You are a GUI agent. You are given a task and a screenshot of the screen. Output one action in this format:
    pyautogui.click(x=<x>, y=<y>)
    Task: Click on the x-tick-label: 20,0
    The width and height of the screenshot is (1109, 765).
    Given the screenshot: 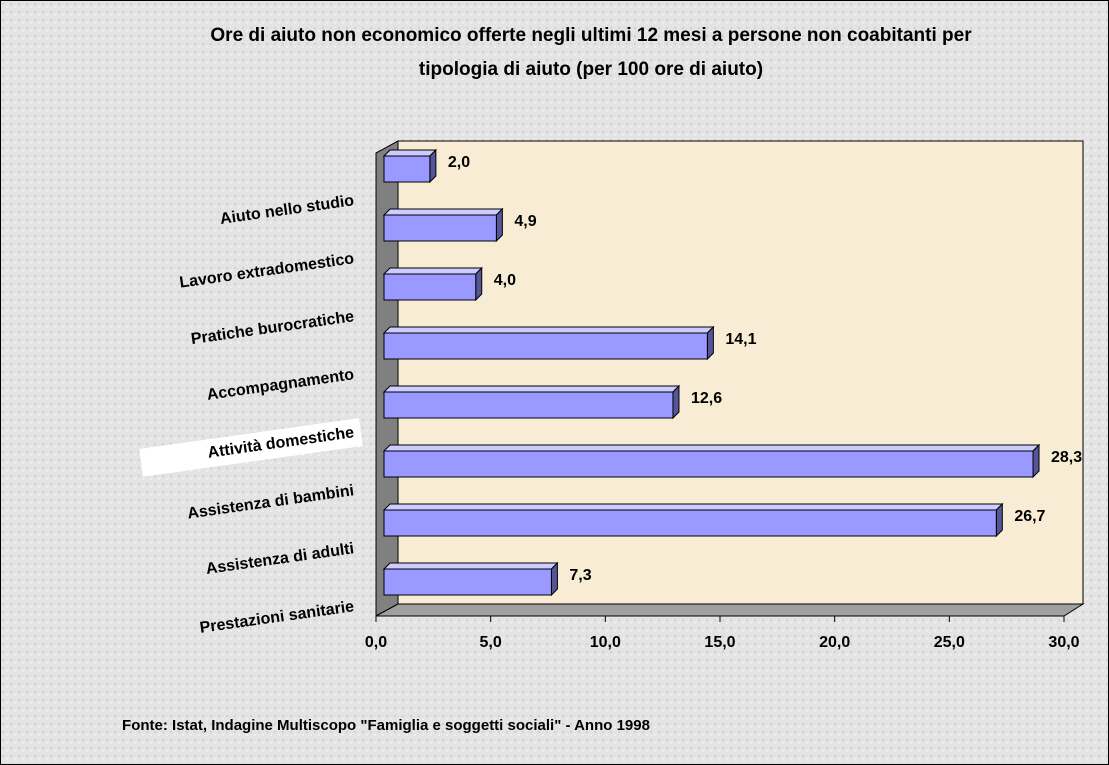 What is the action you would take?
    pyautogui.click(x=834, y=642)
    